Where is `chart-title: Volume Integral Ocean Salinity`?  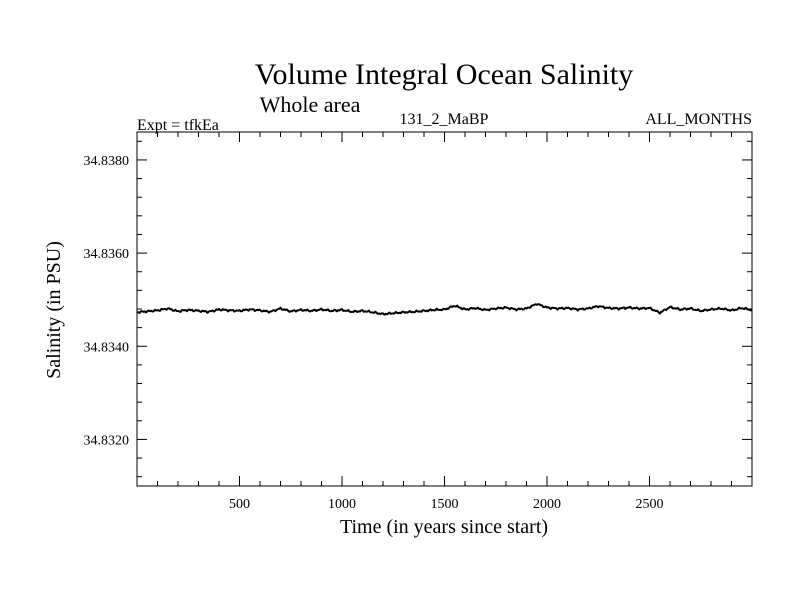 chart-title: Volume Integral Ocean Salinity is located at coordinates (444, 74).